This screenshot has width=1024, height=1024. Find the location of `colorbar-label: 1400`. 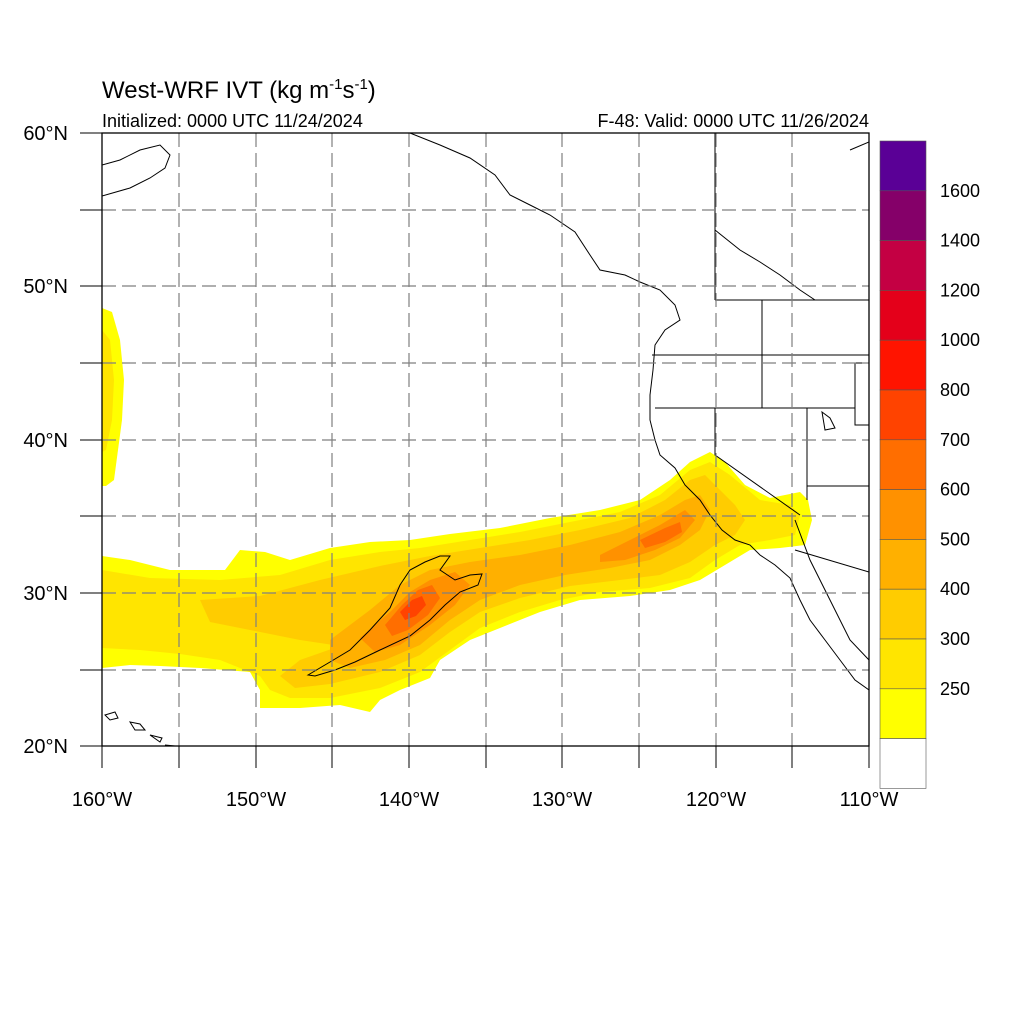

colorbar-label: 1400 is located at coordinates (960, 241).